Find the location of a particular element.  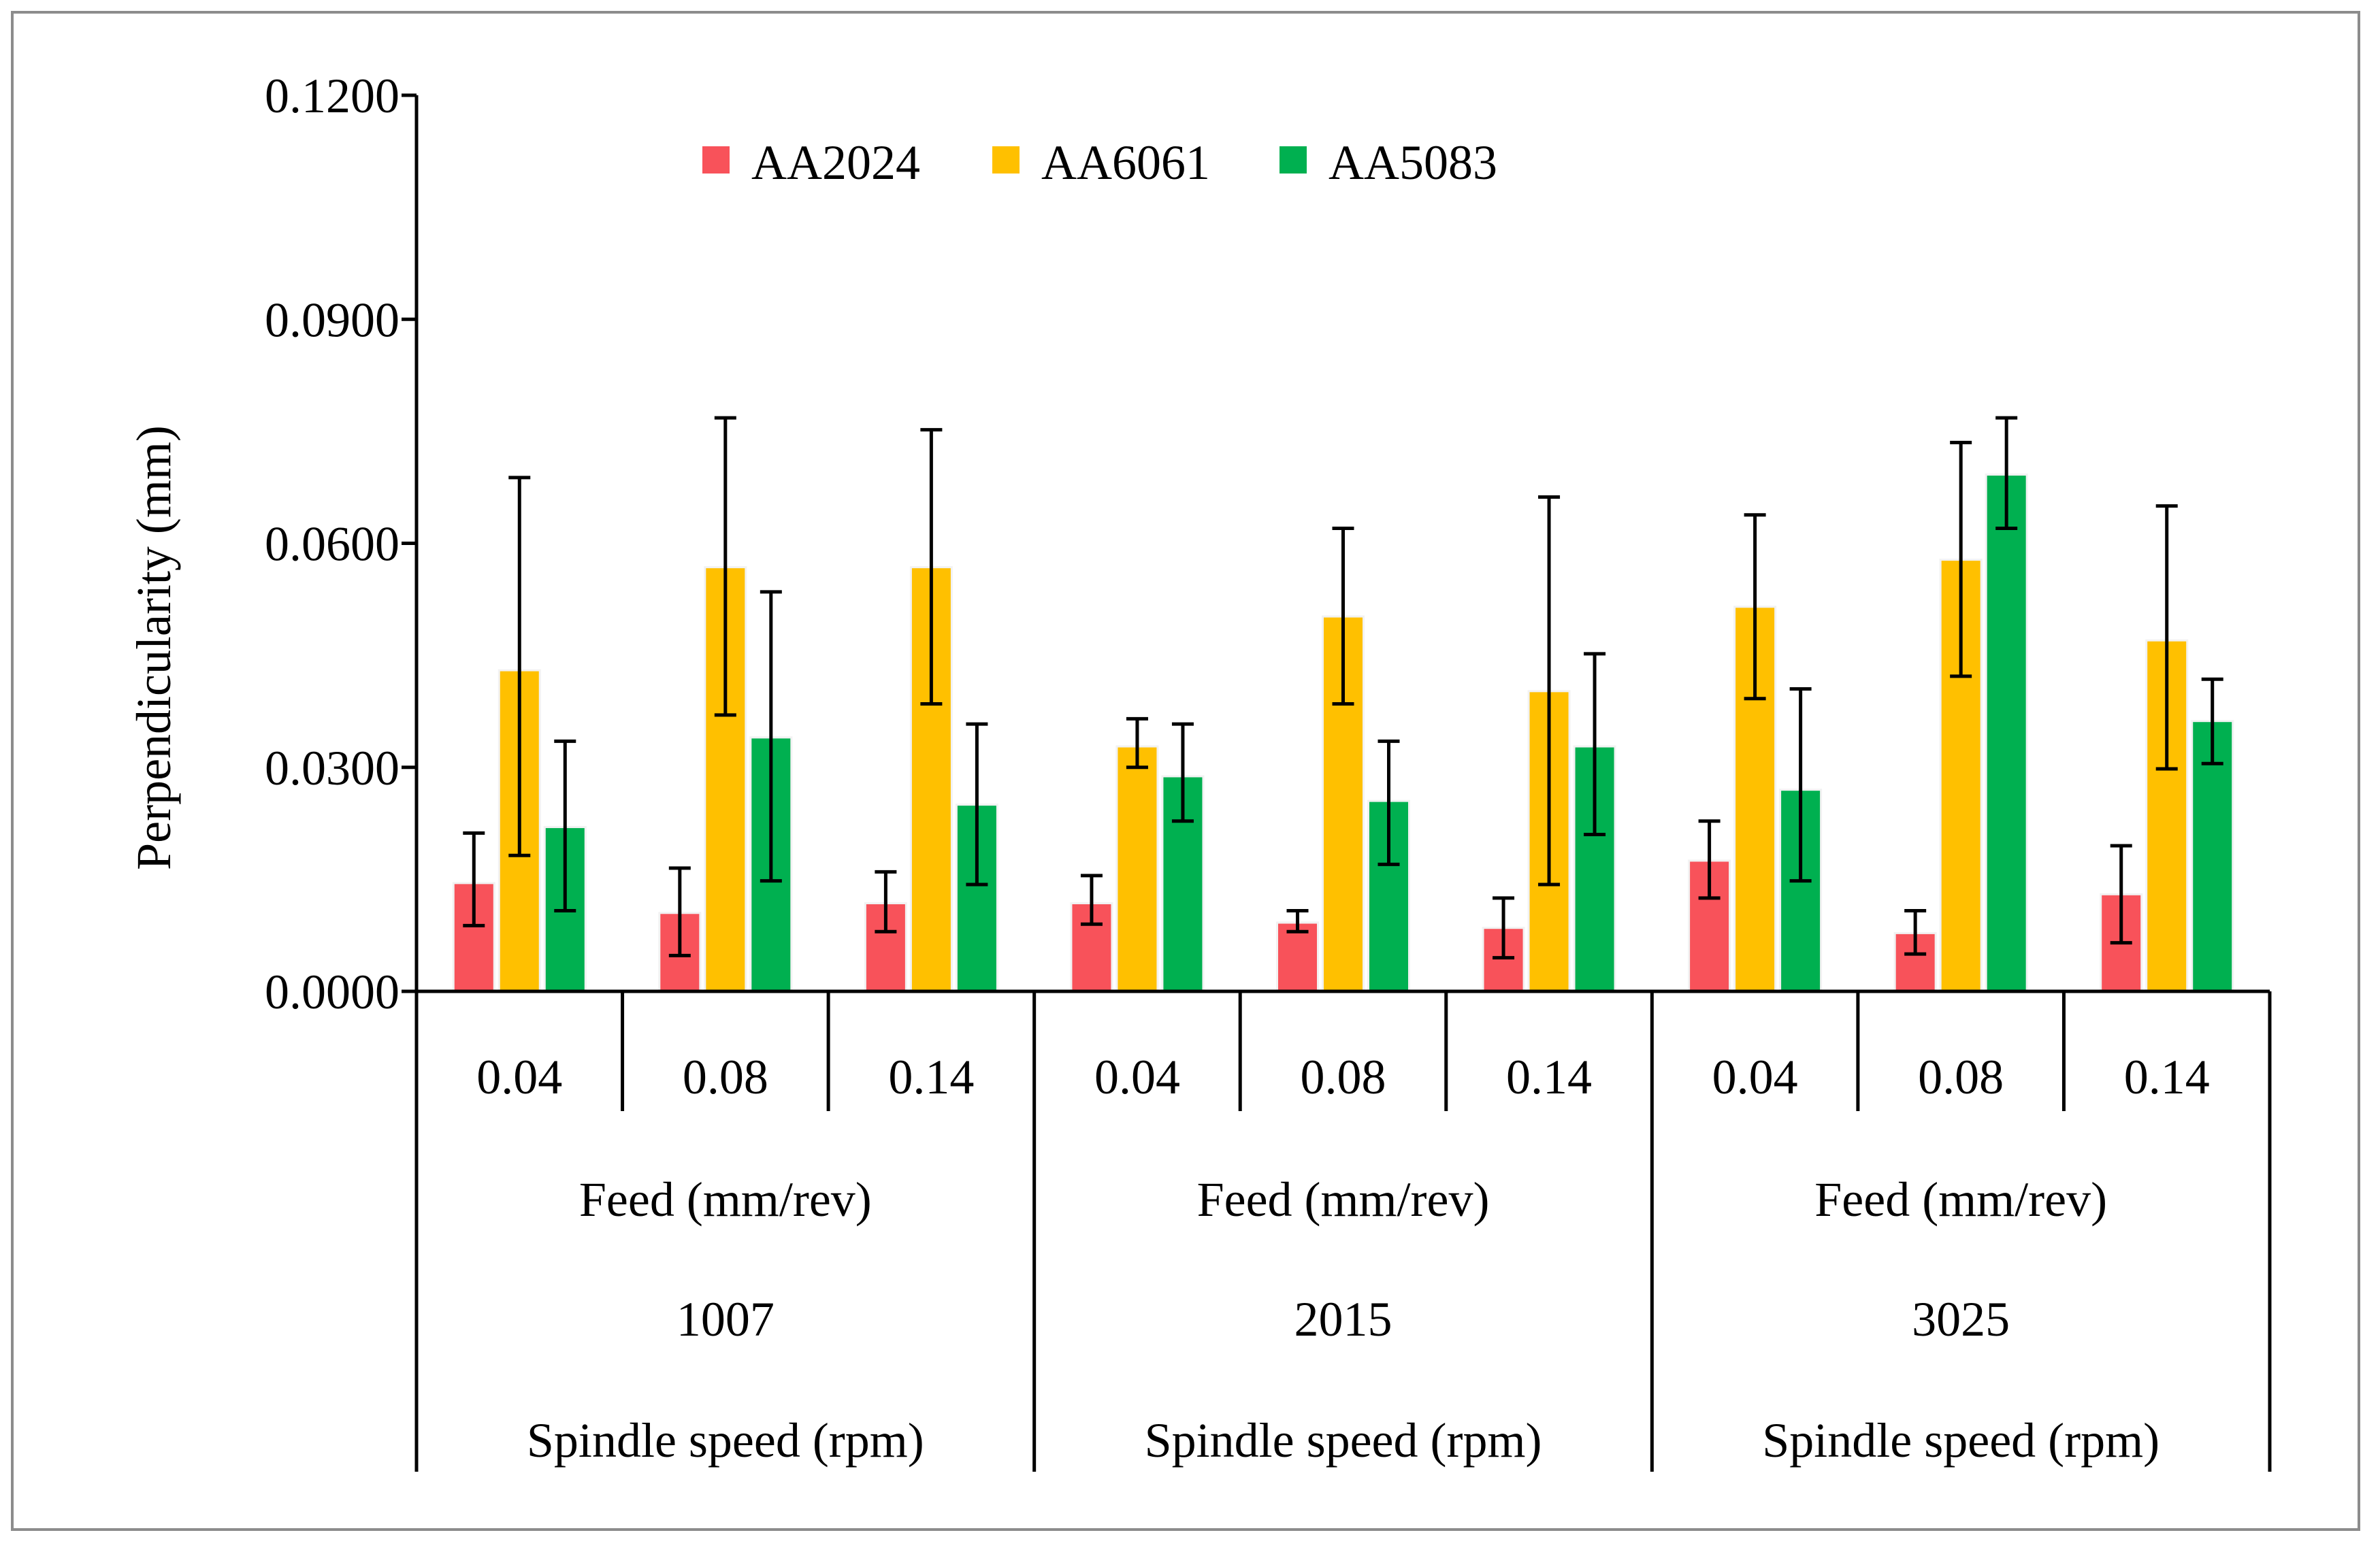

y-tick-label: 0.0000 is located at coordinates (332, 992).